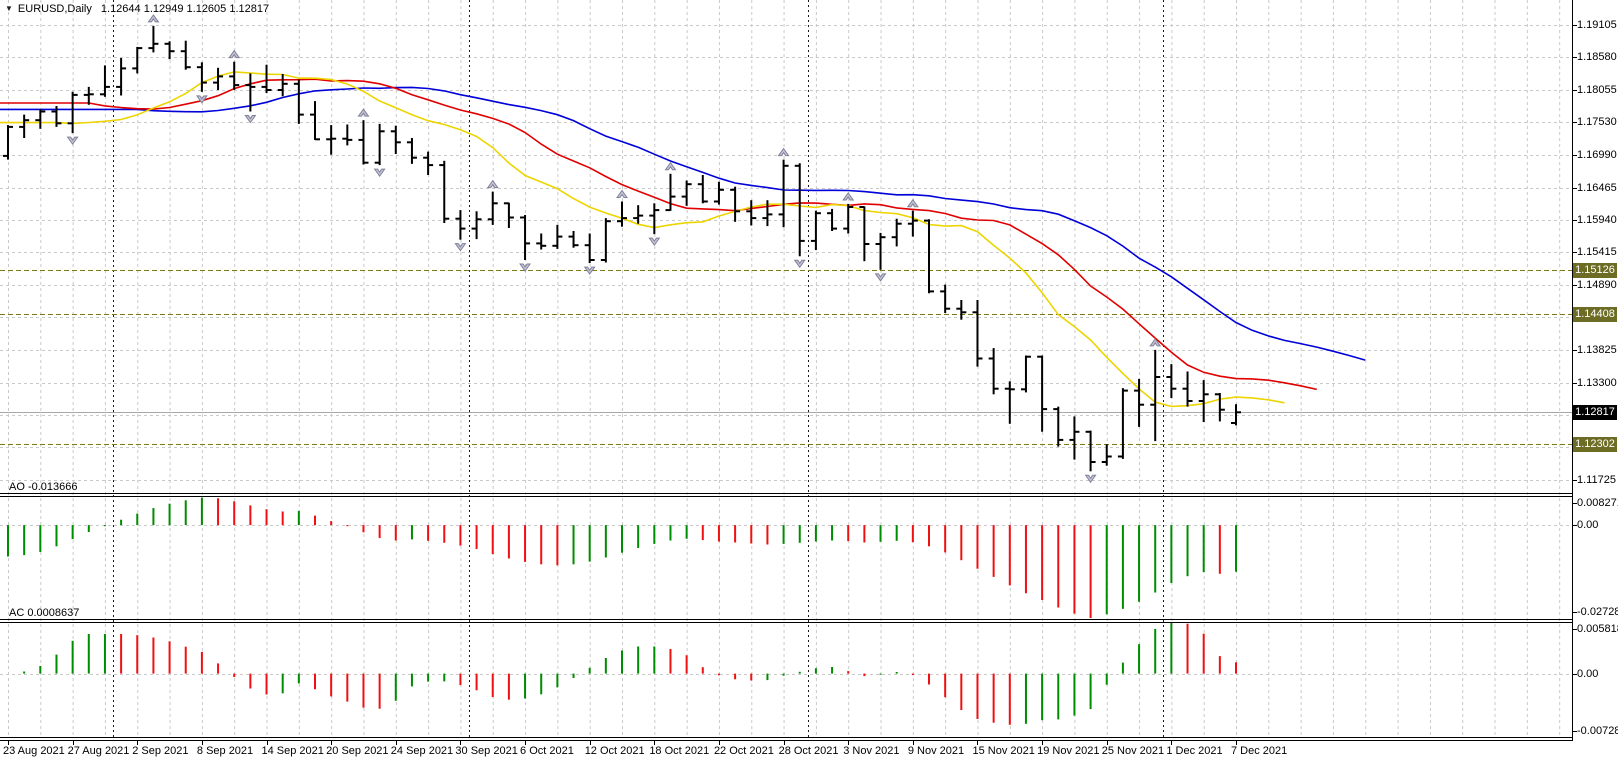 This screenshot has height=760, width=1618. I want to click on pane-separator-main-ao, so click(786, 494).